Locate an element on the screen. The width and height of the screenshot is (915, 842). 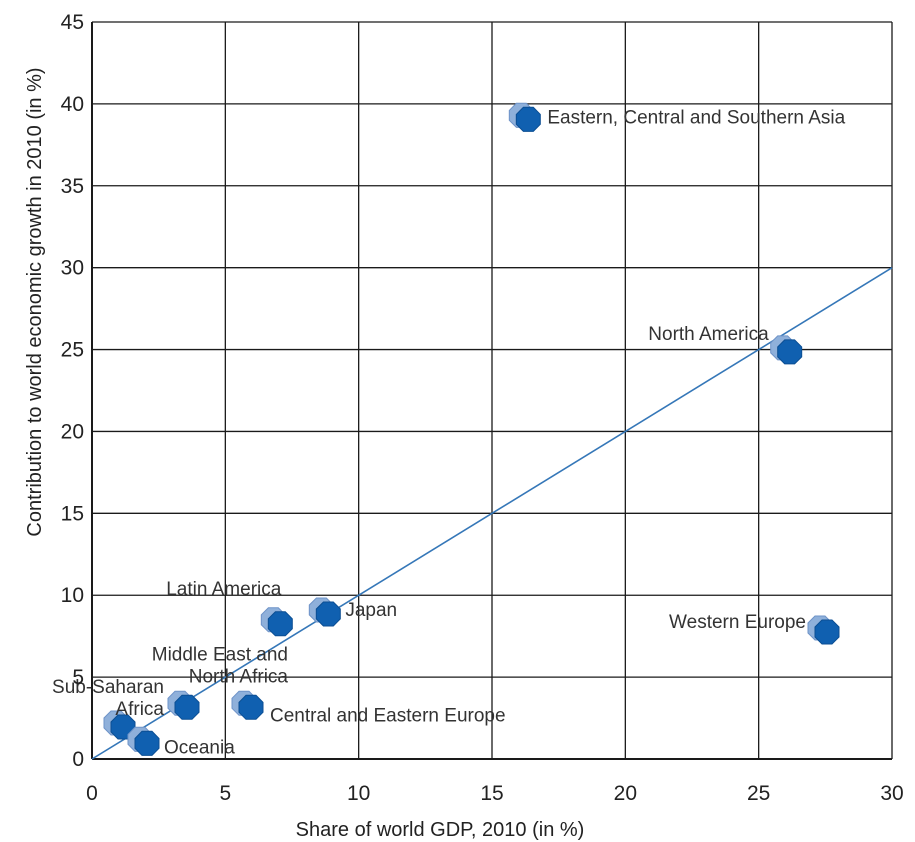
y-tick-label: 0 is located at coordinates (78, 759).